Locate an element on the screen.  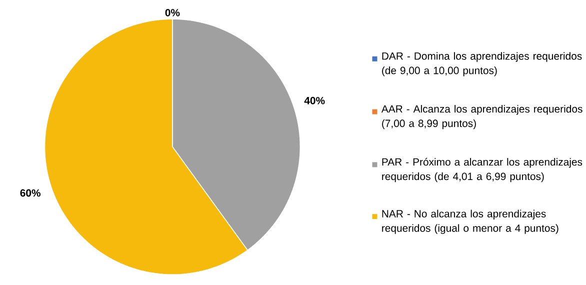
legend-label: AAR - Alcanza los aprendizajes requeridos (7,00 a 8,99 puntos) is located at coordinates (481, 116).